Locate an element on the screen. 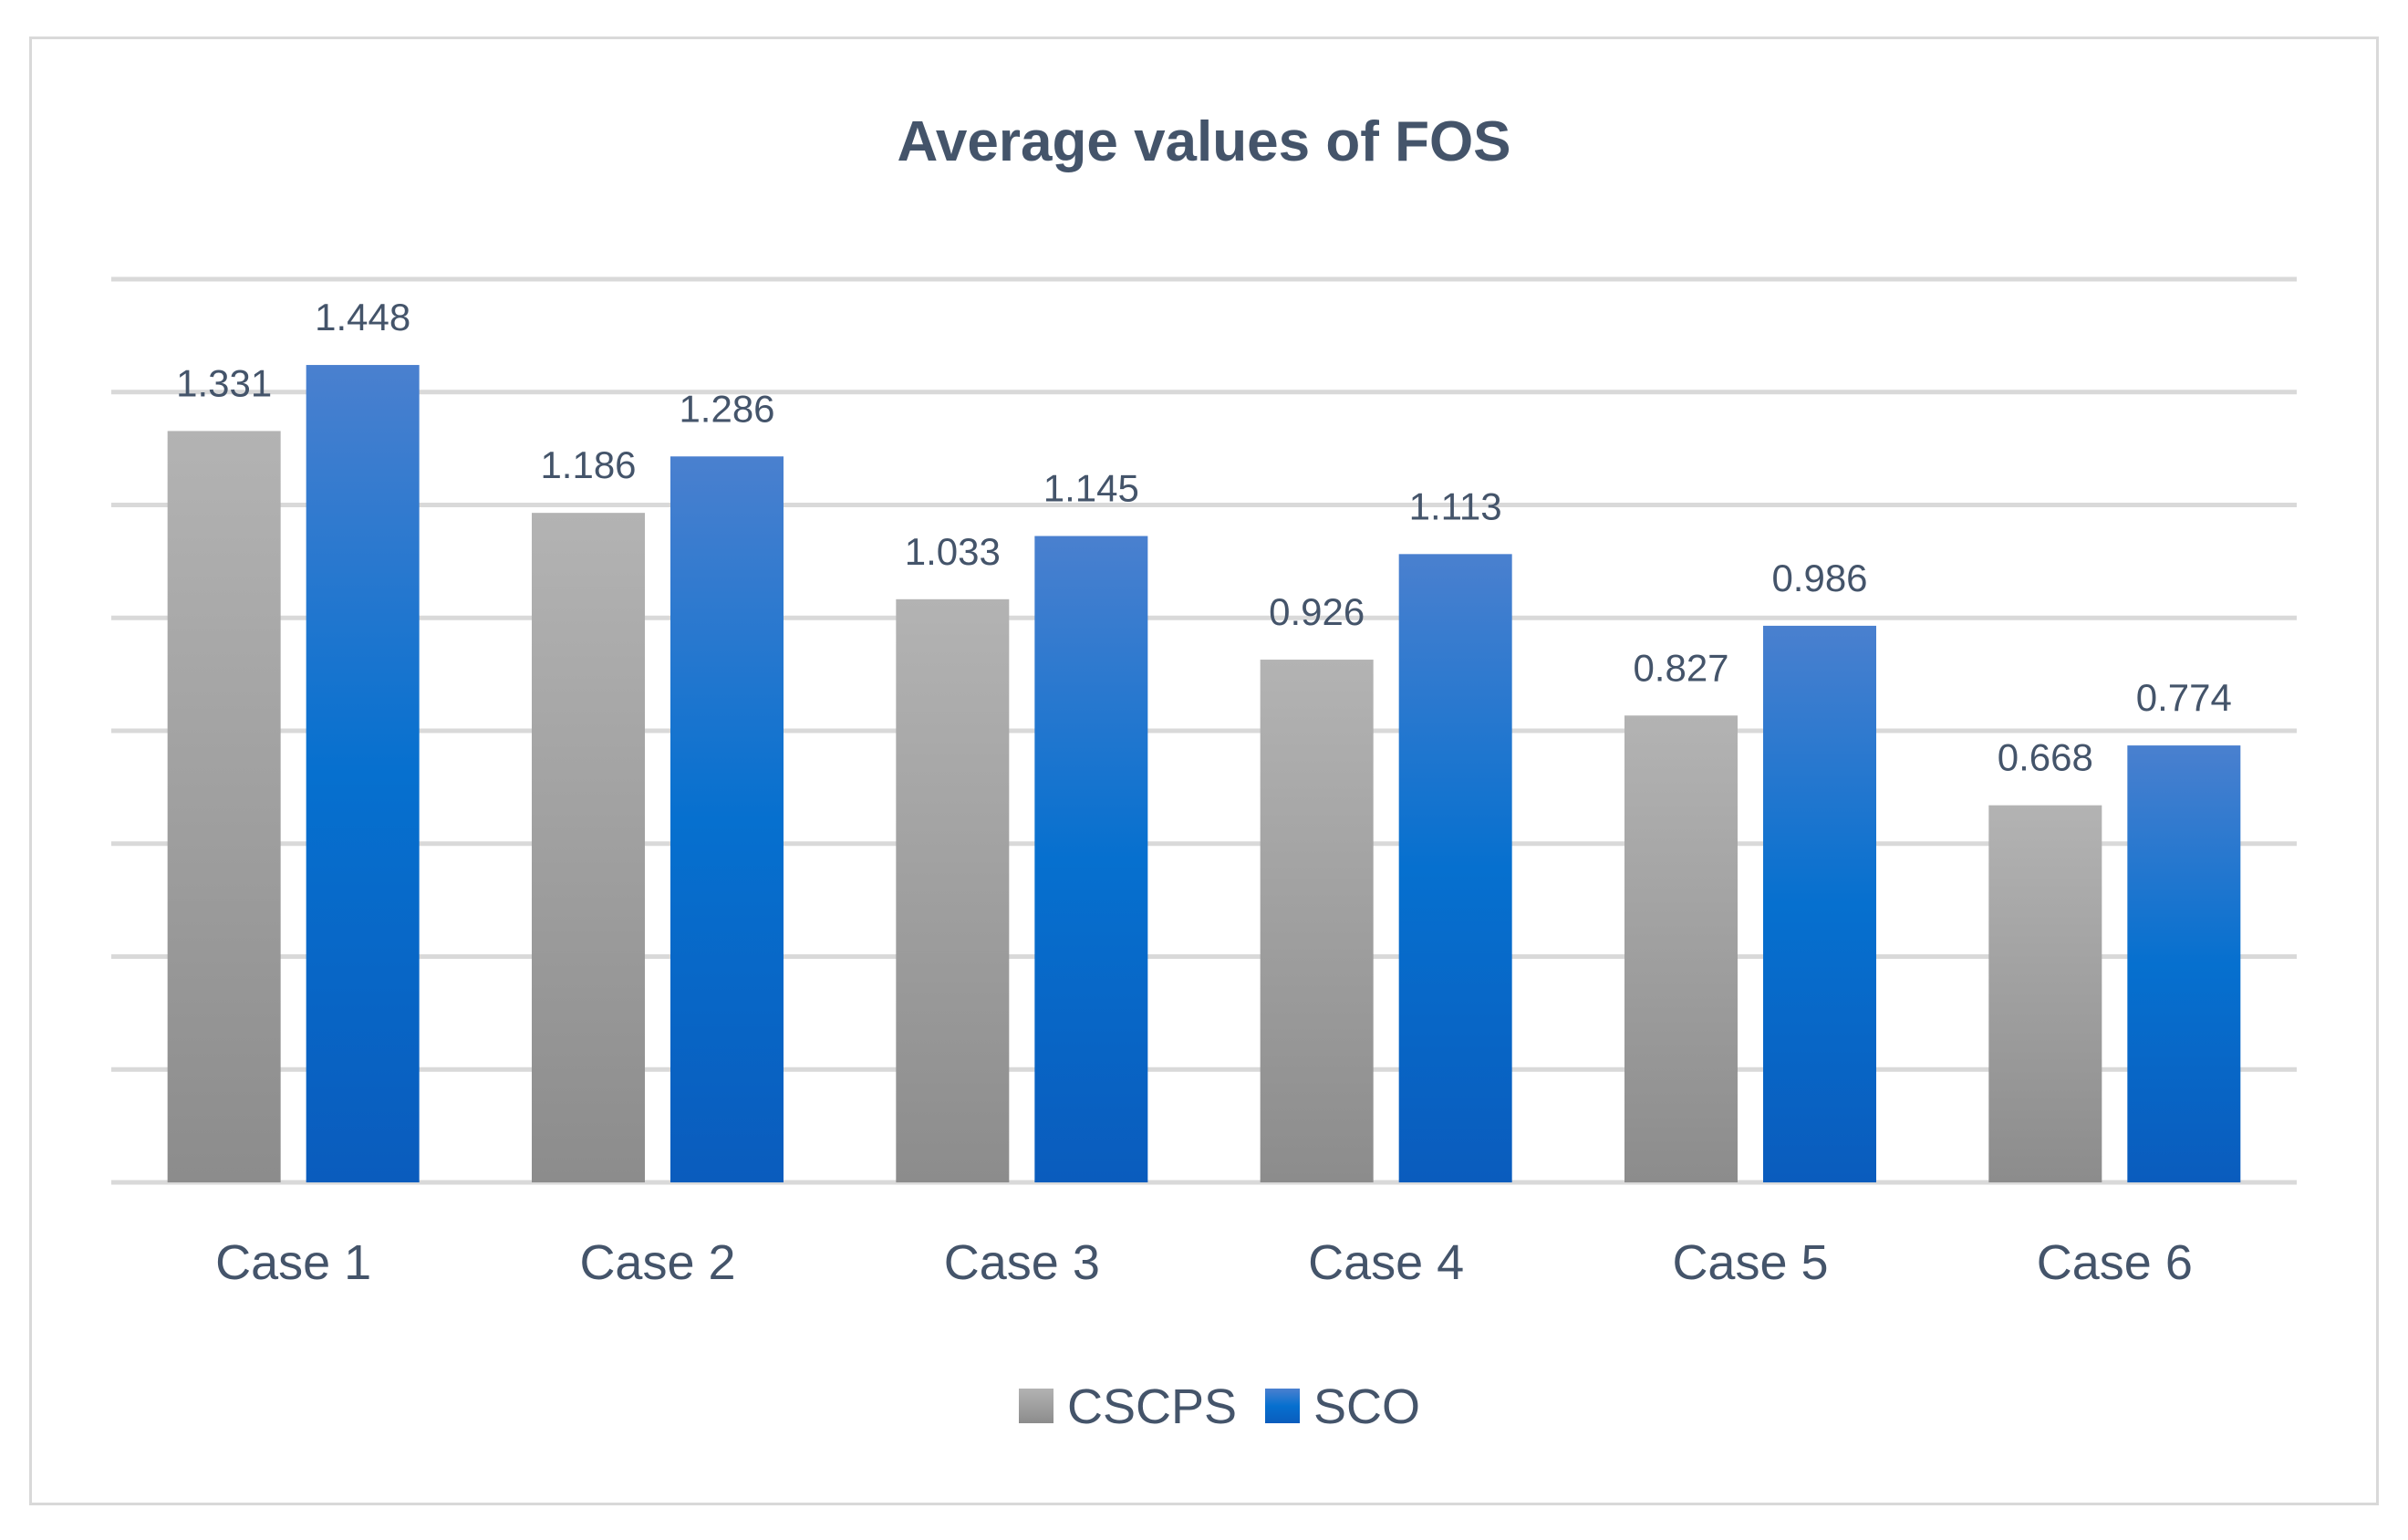  x-tick-label: Case 5 is located at coordinates (1750, 1262).